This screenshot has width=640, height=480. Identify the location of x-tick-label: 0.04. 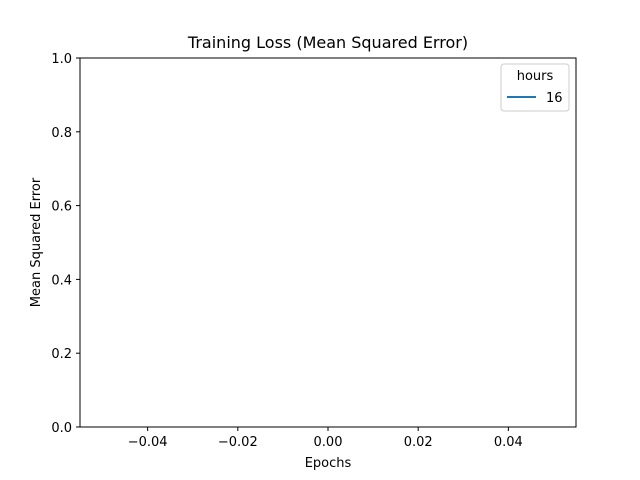
(508, 442).